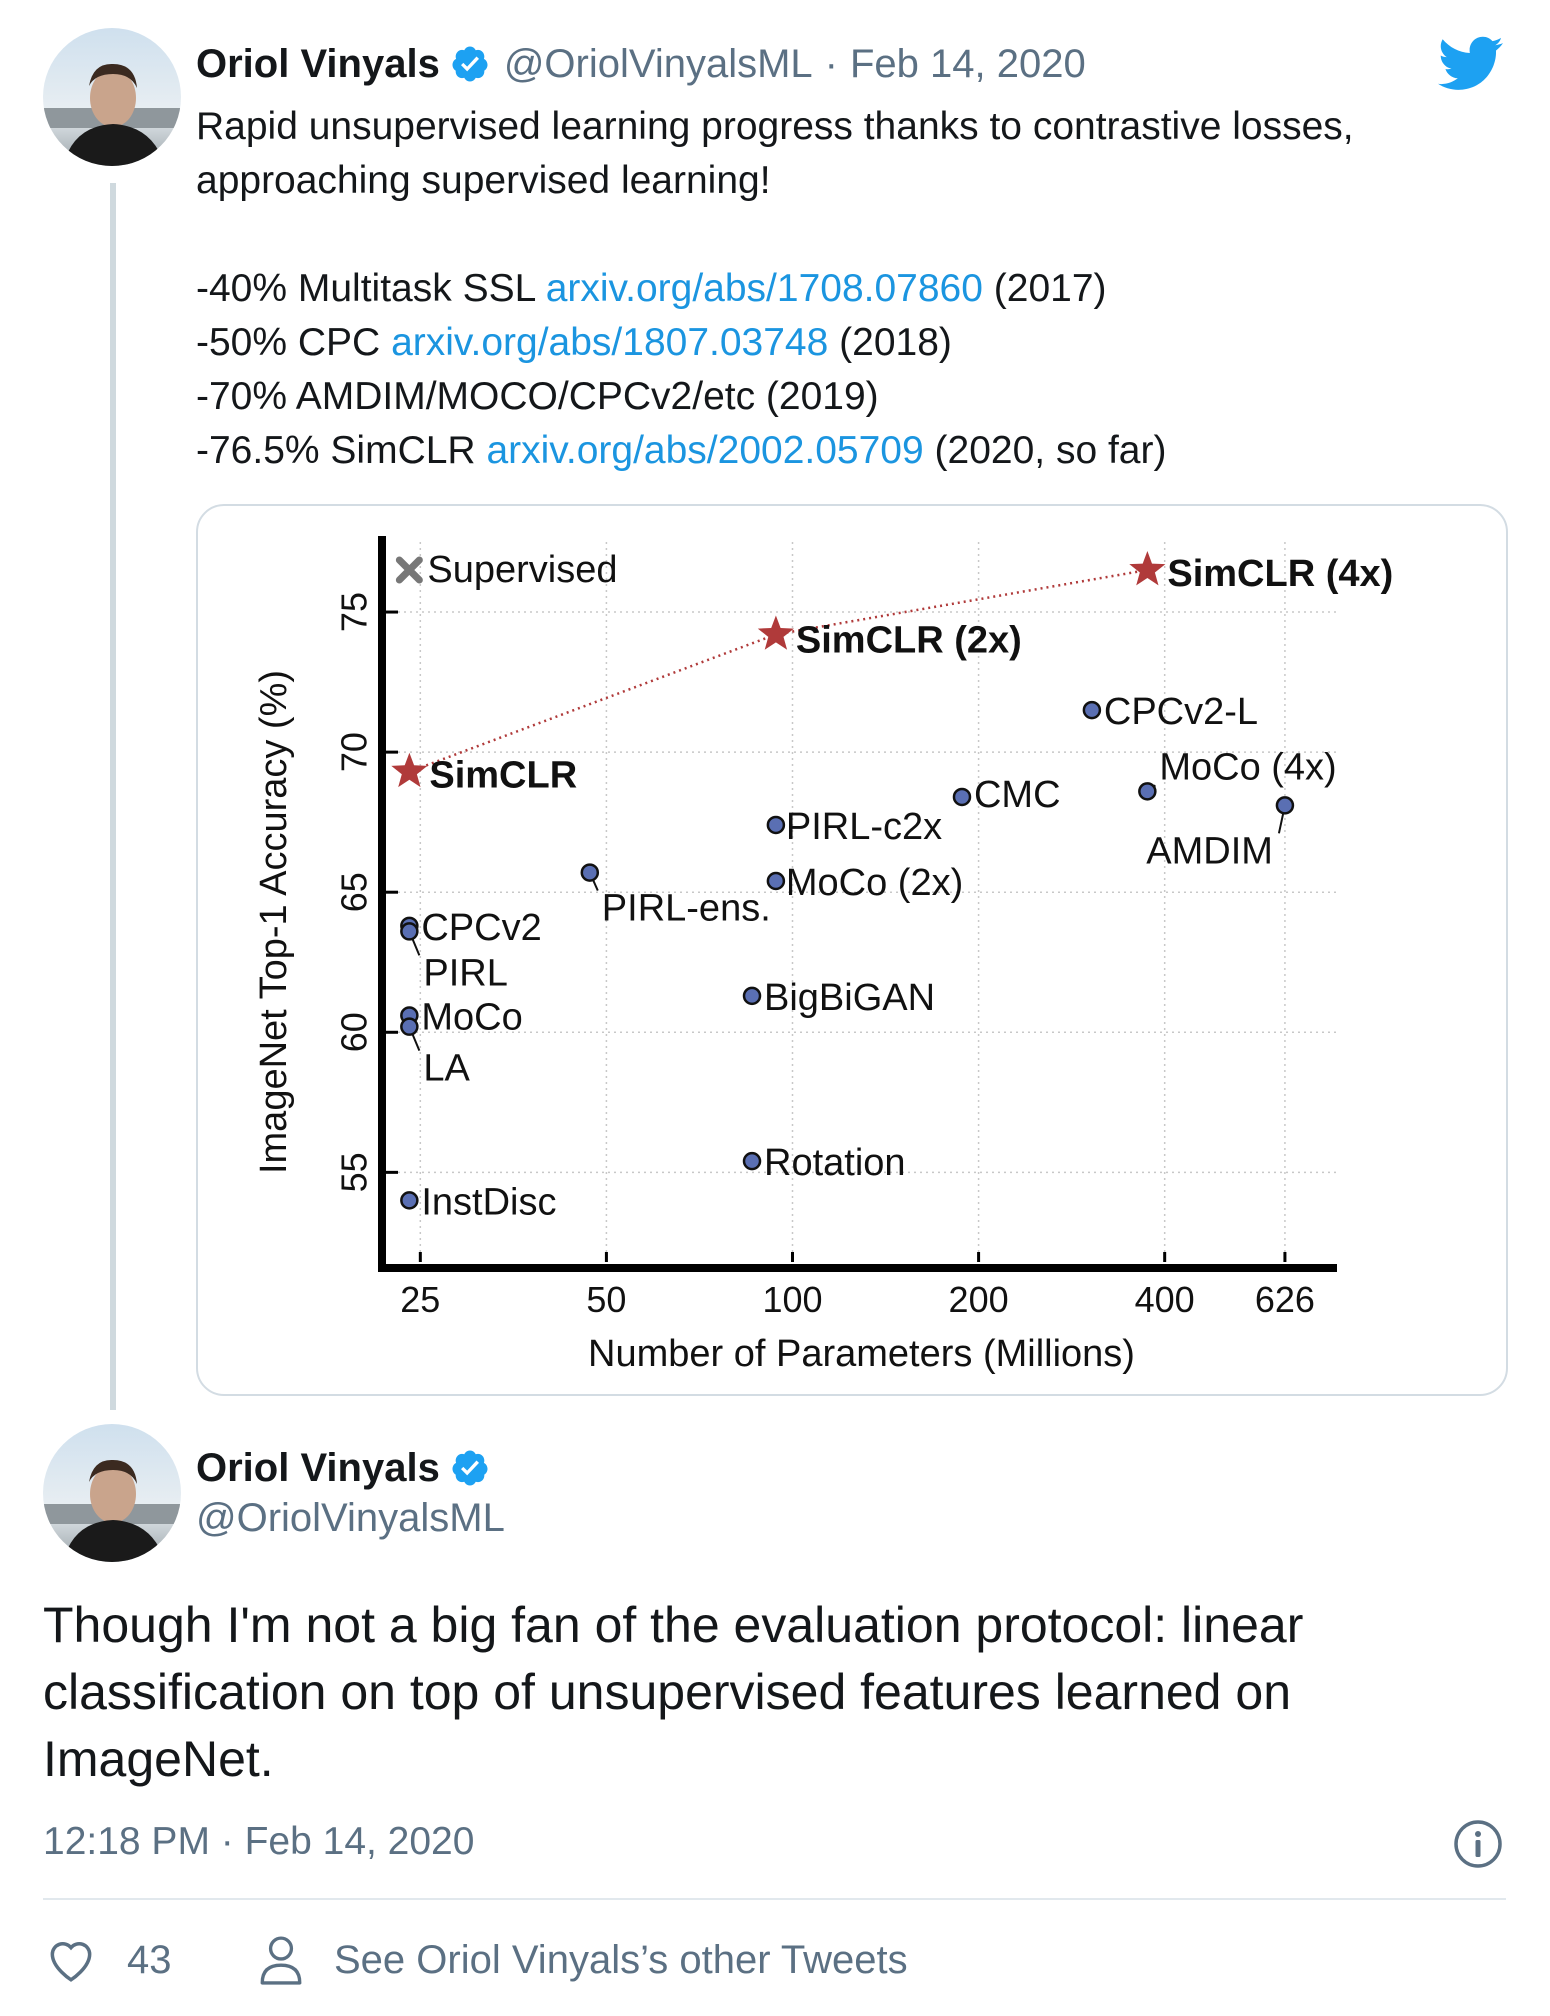  I want to click on arxiv-link: arxiv.org/abs/1807.03748, so click(610, 342).